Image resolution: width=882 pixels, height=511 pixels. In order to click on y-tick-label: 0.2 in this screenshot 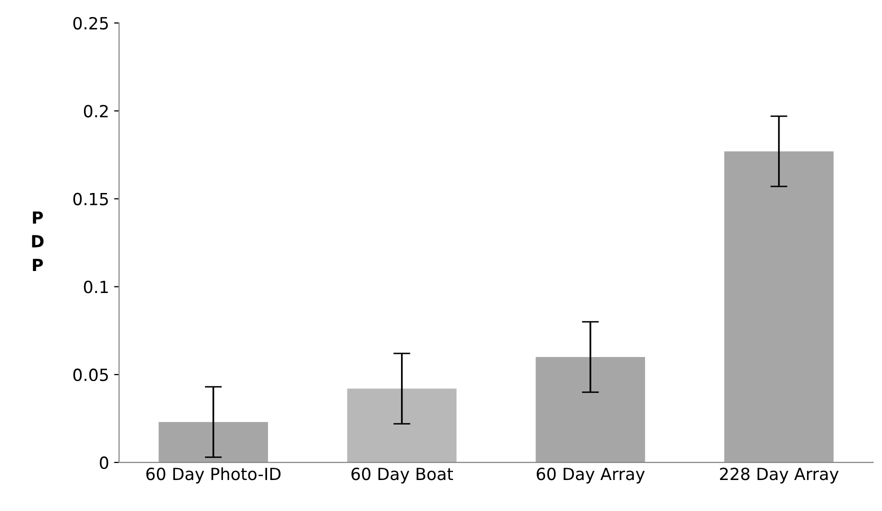, I will do `click(96, 111)`.